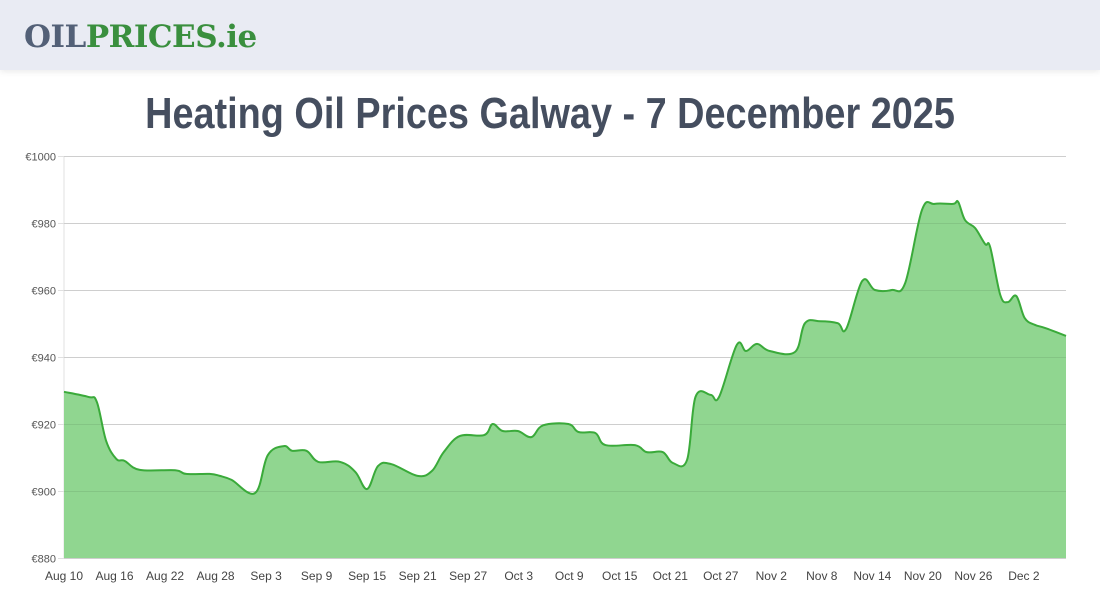 Image resolution: width=1100 pixels, height=600 pixels. Describe the element at coordinates (468, 576) in the screenshot. I see `x-tick-label: Sep 27` at that location.